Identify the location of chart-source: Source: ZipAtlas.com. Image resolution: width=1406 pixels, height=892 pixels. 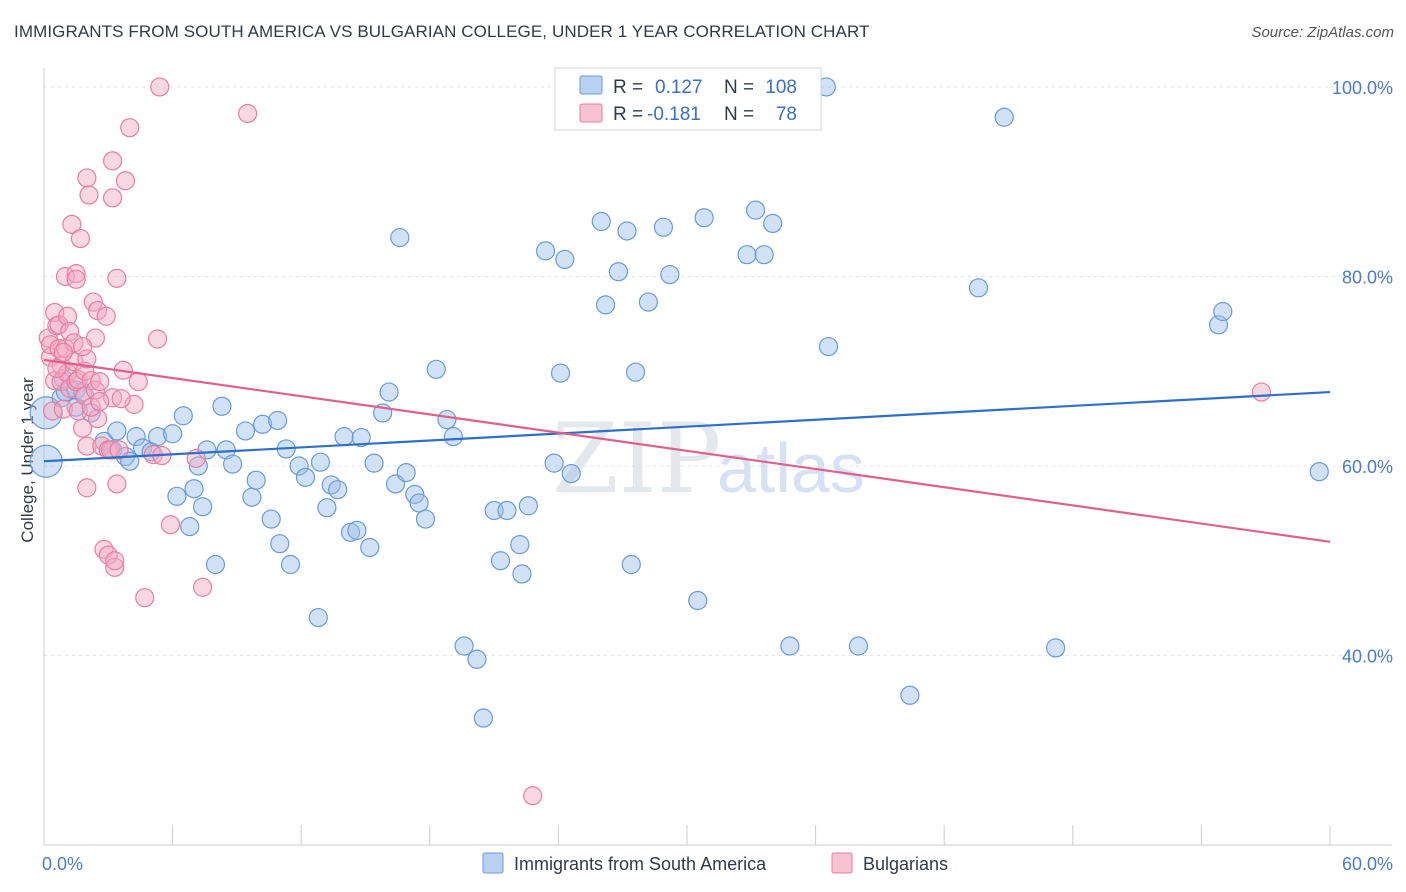
(1322, 32).